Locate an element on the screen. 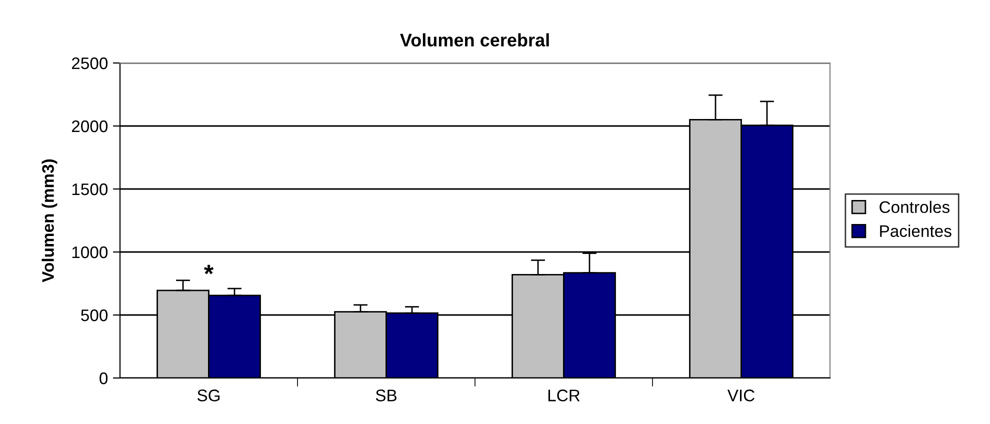 This screenshot has height=424, width=990. x-tick-label: SG is located at coordinates (208, 396).